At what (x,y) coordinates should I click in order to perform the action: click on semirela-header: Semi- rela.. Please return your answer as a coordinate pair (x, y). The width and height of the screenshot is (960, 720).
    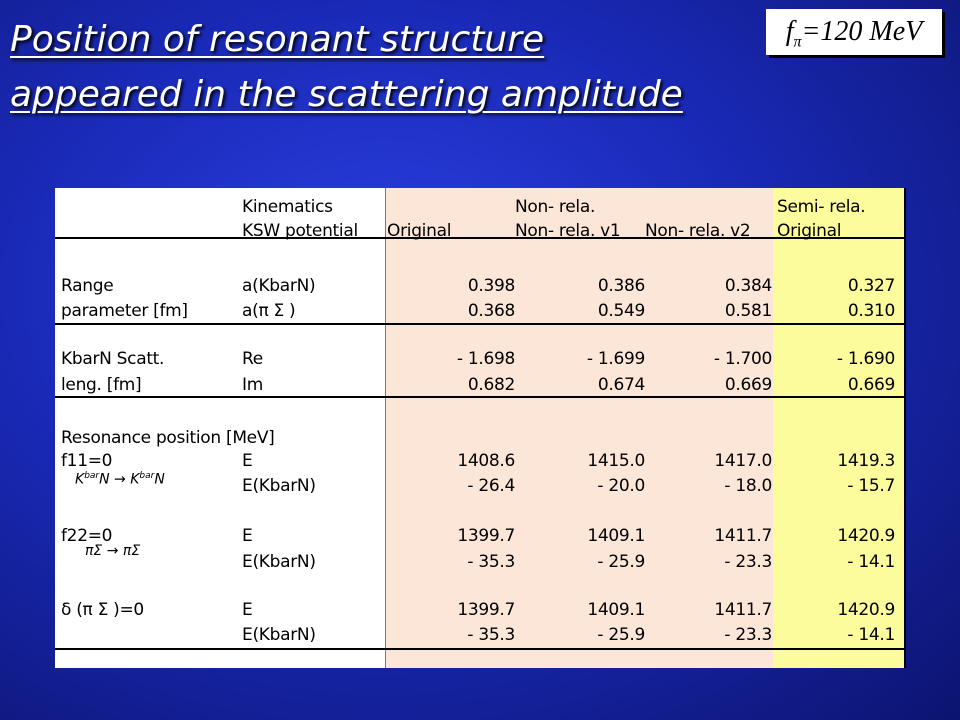
    Looking at the image, I should click on (821, 207).